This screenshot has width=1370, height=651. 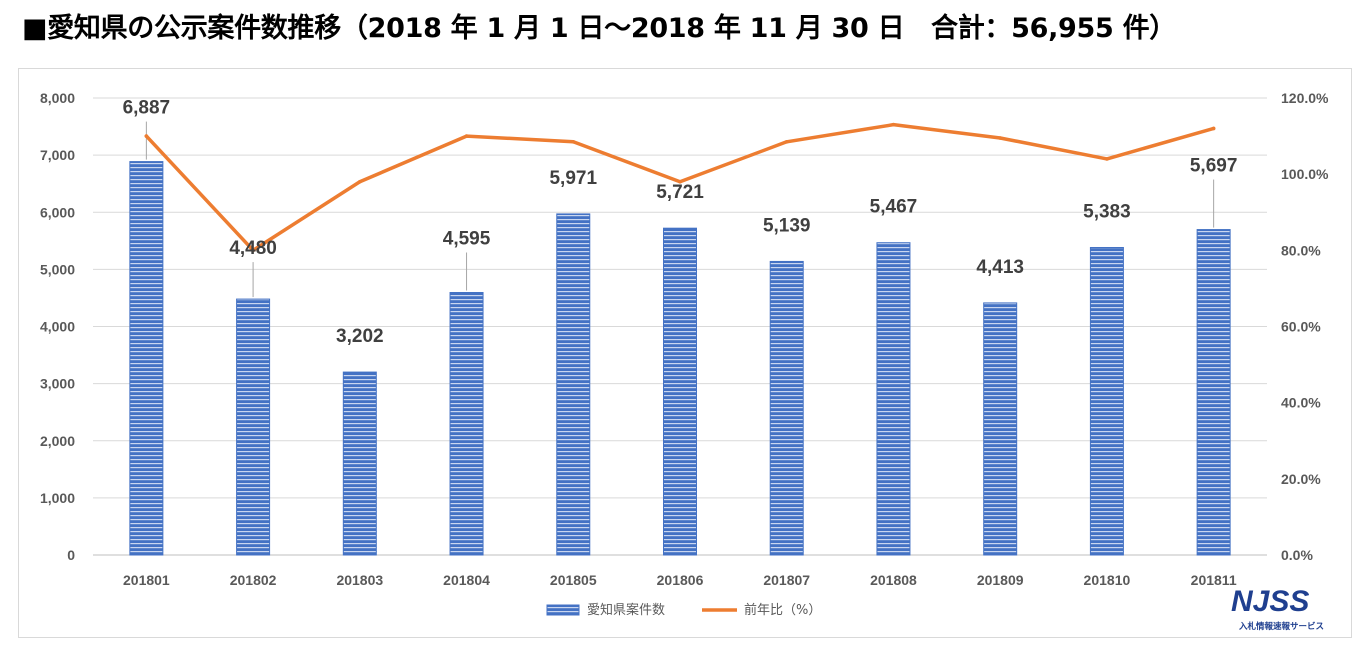 I want to click on x-tick-label: 201806, so click(x=680, y=580).